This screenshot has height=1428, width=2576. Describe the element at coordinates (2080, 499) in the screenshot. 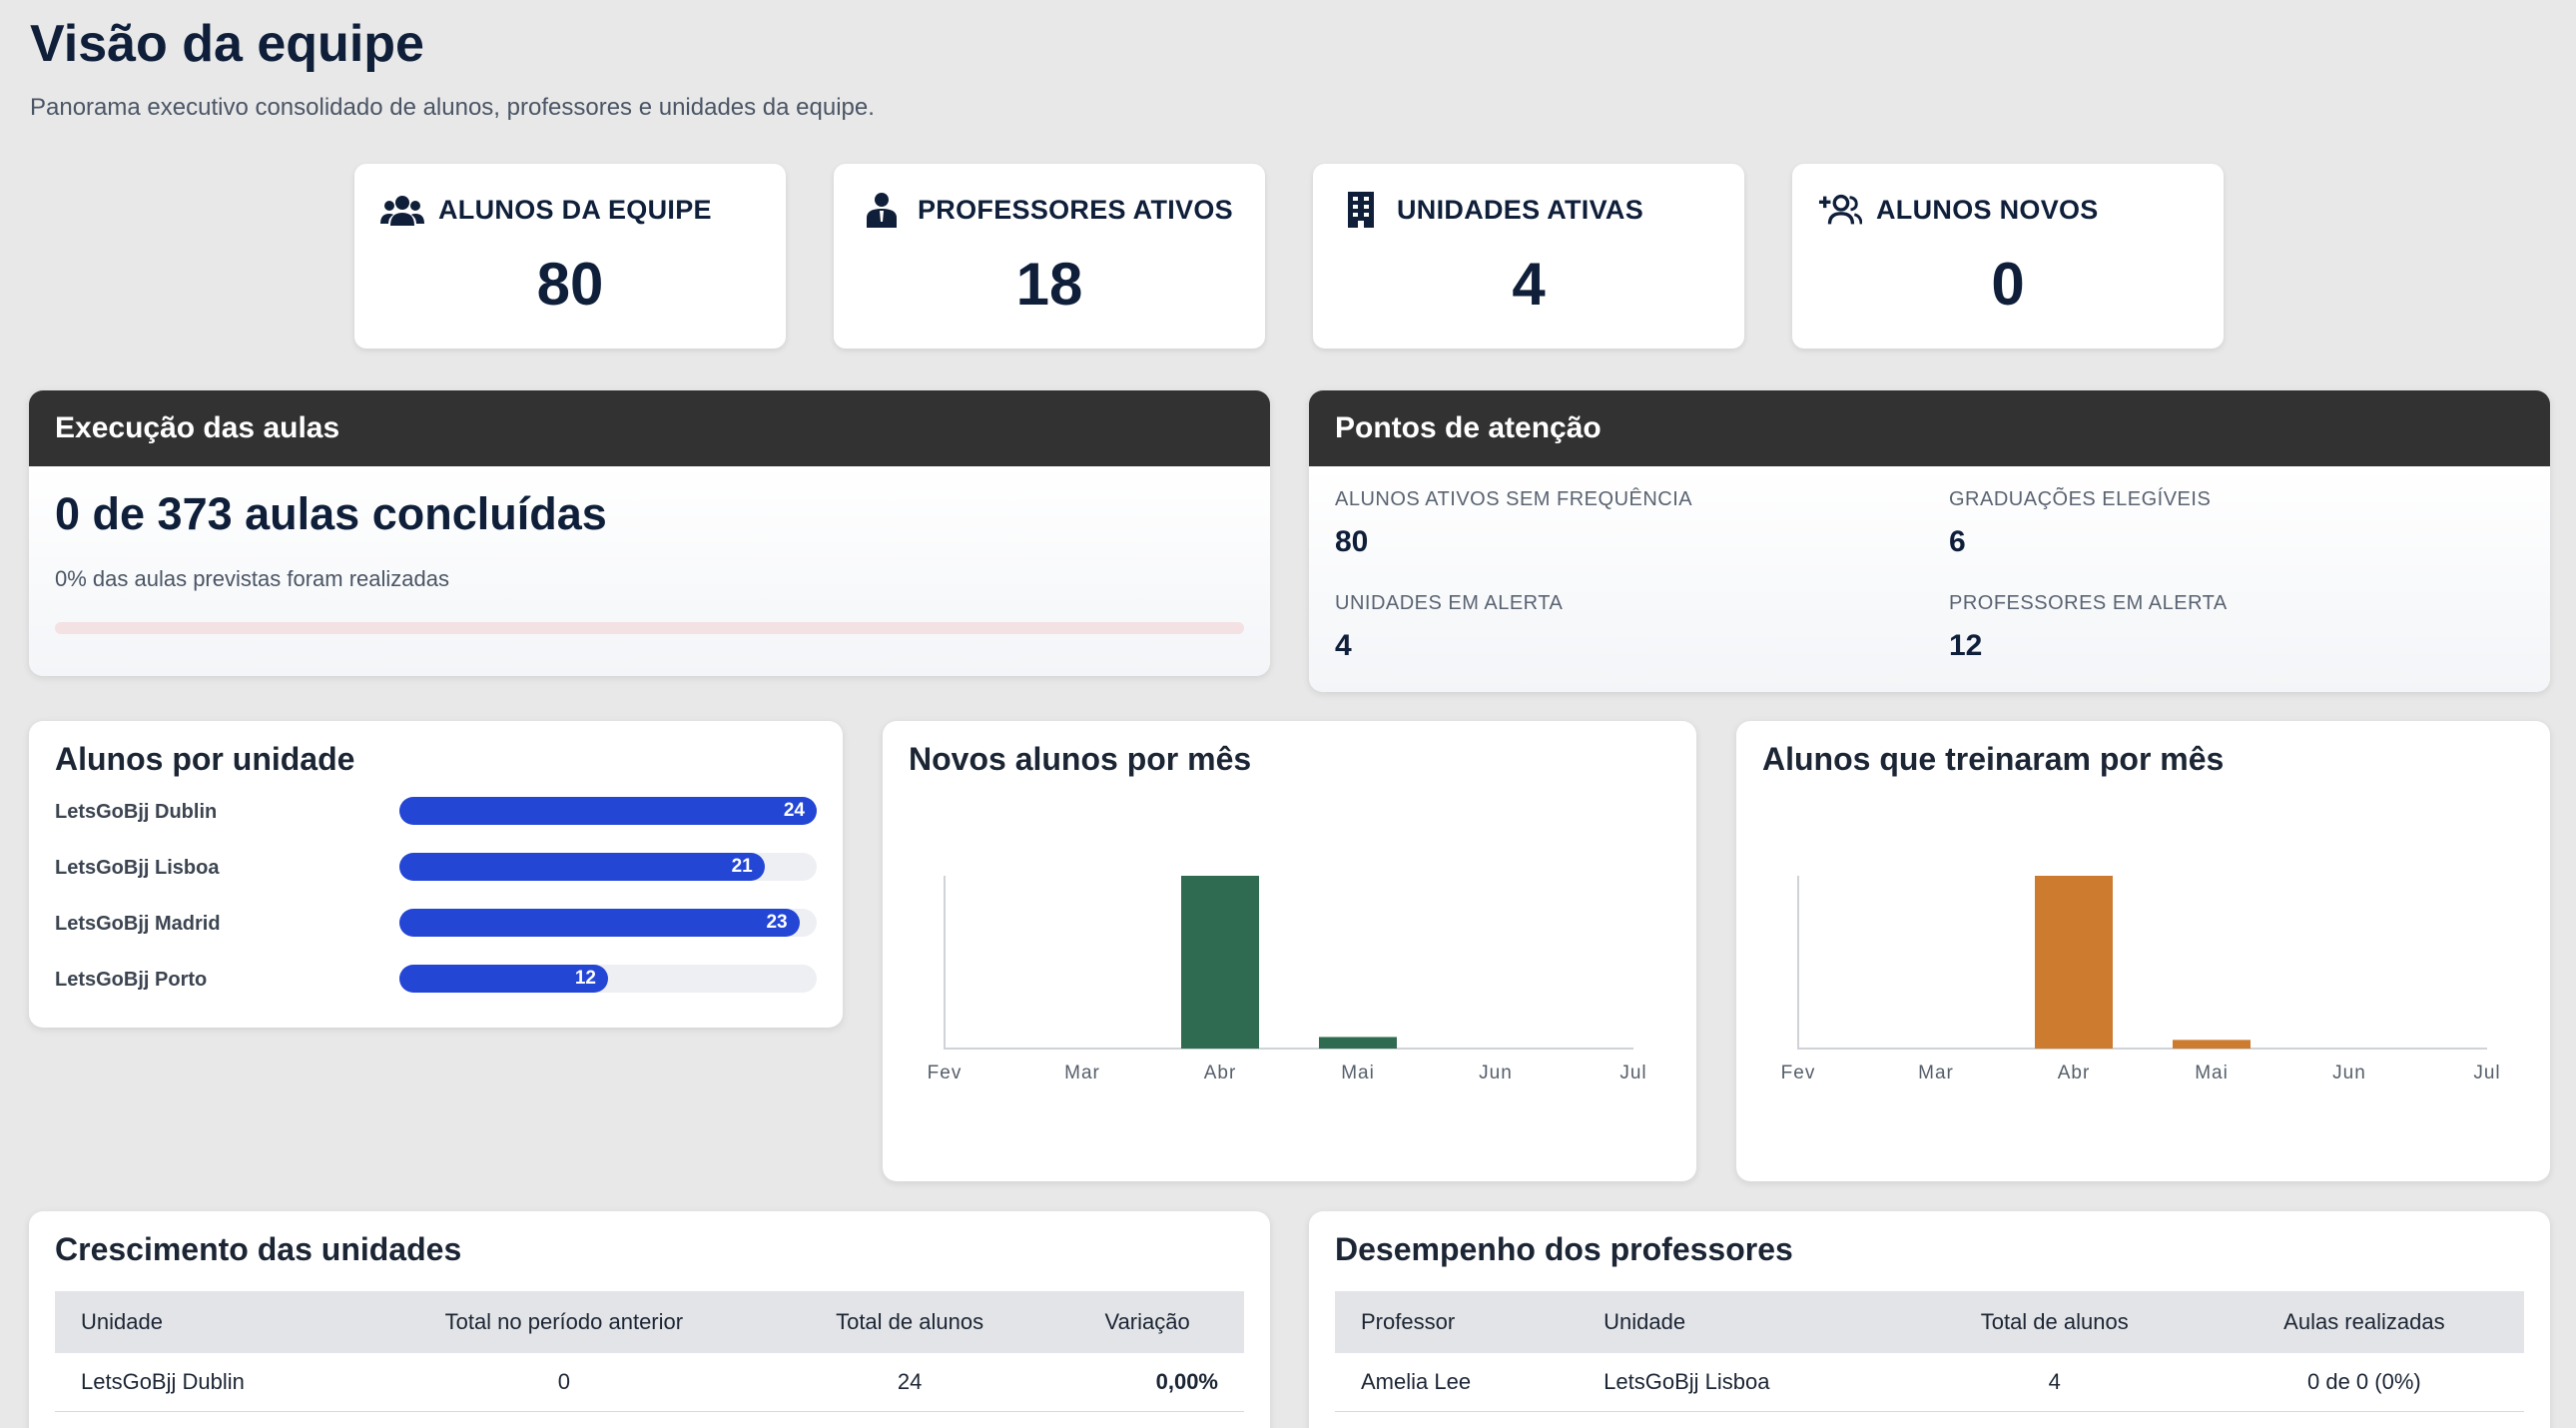

I see `attention-label: GRADUAÇÕES ELEGÍVEIS` at that location.